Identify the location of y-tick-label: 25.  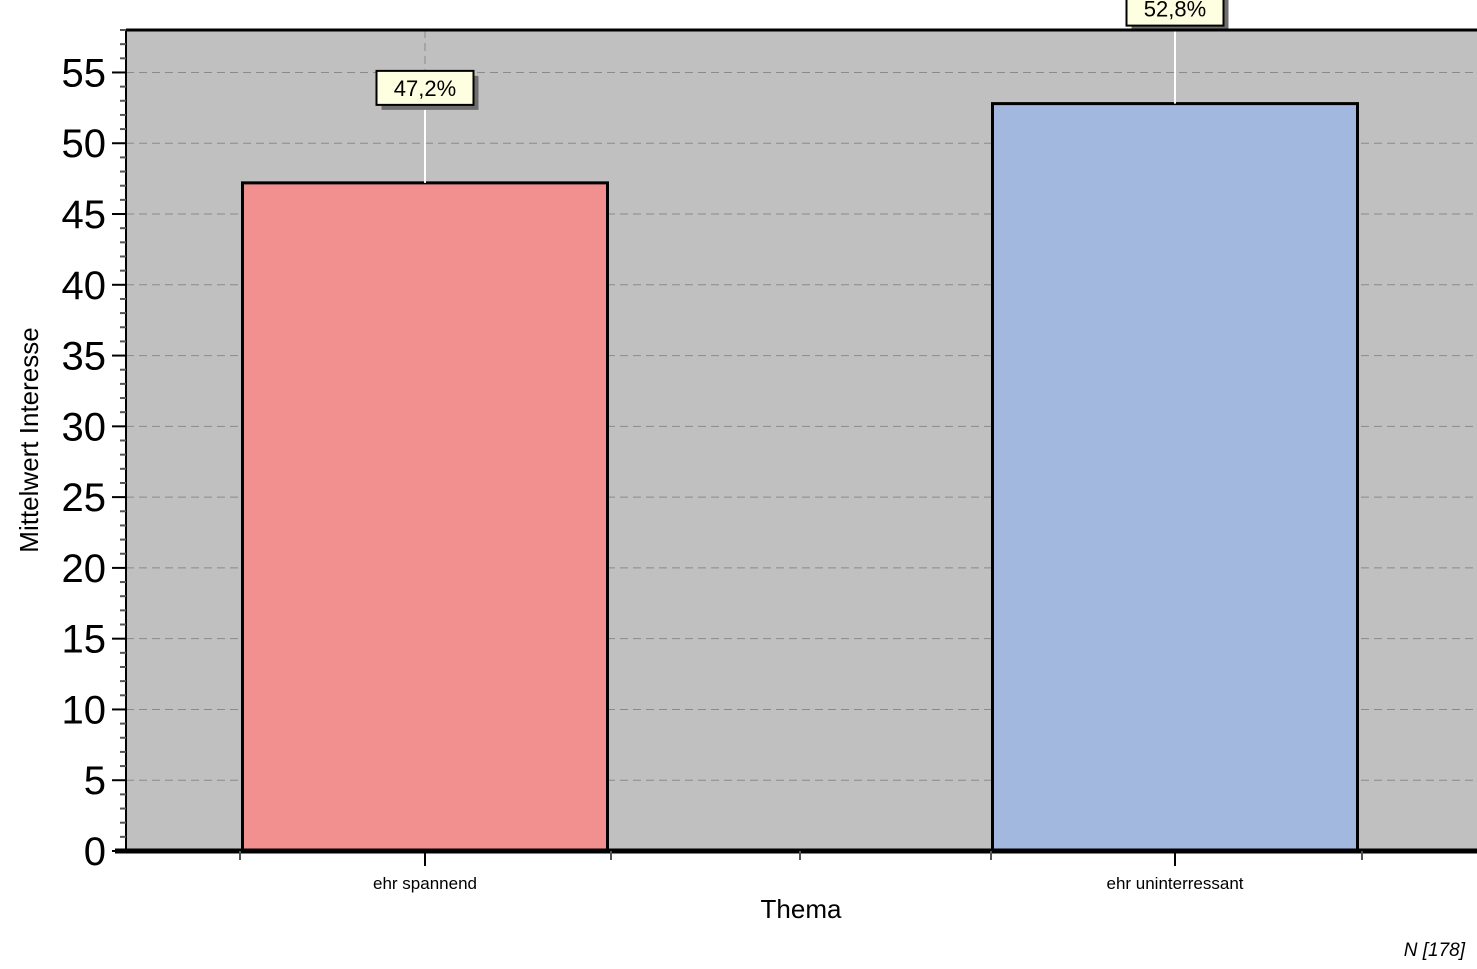
(84, 498).